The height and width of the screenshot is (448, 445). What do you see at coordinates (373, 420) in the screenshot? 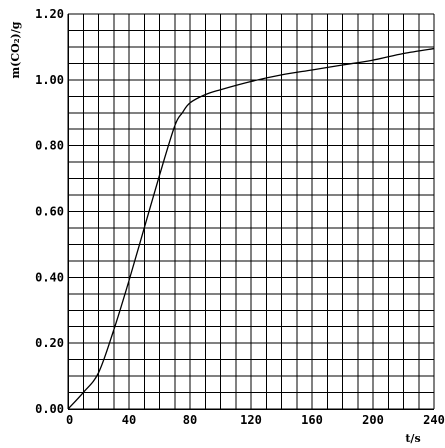
I see `x-tick-label: 200` at bounding box center [373, 420].